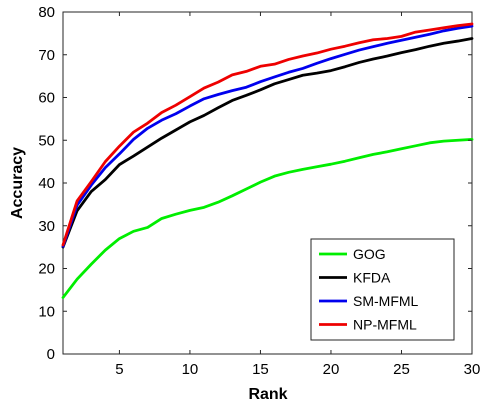 Image resolution: width=483 pixels, height=404 pixels. I want to click on legend-label-sm-mfml: SM-MFML, so click(386, 301).